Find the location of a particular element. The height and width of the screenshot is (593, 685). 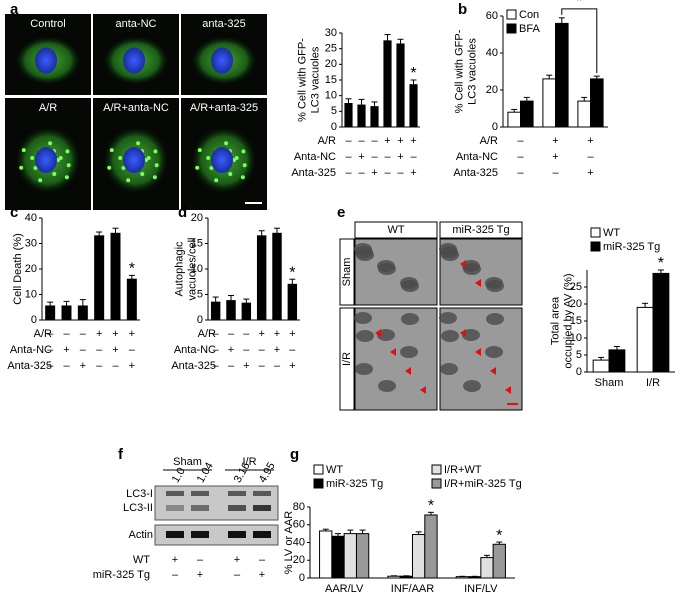

condition-label: Anta-NC is located at coordinates (477, 157).